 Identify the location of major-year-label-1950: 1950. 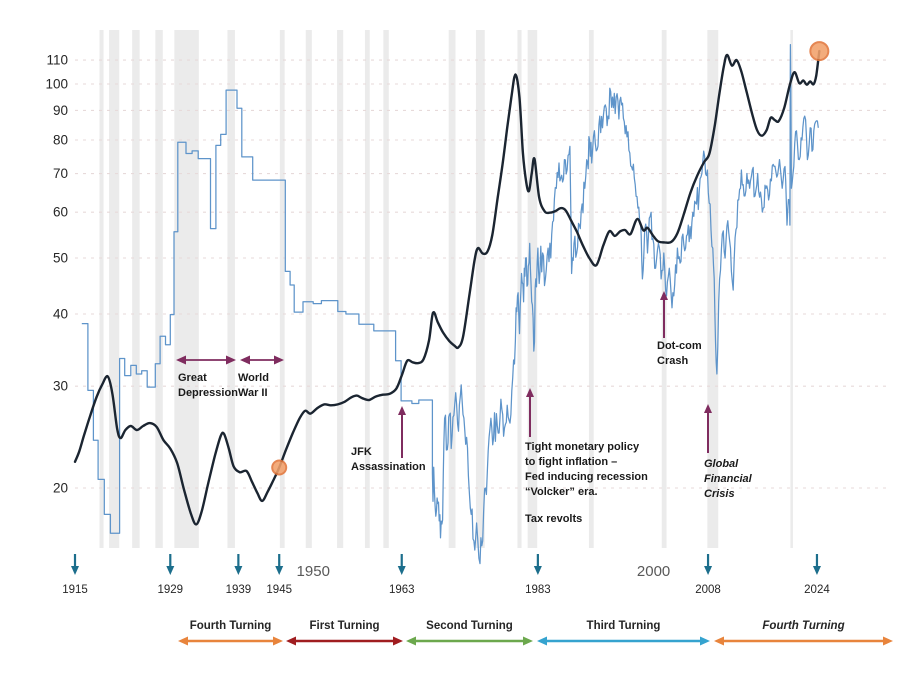
(313, 571).